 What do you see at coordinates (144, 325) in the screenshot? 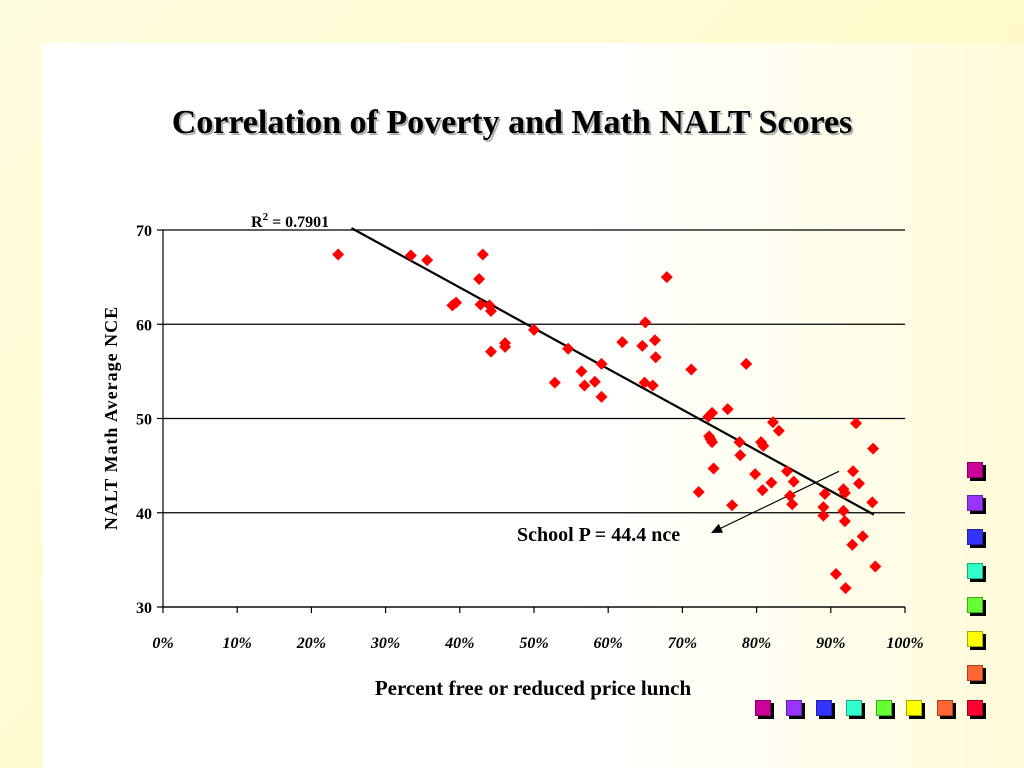
I see `y-tick-label: 60` at bounding box center [144, 325].